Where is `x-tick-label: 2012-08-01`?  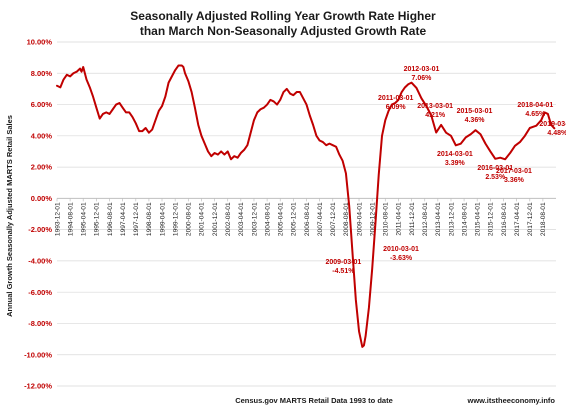
x-tick-label: 2012-08-01 is located at coordinates (425, 219).